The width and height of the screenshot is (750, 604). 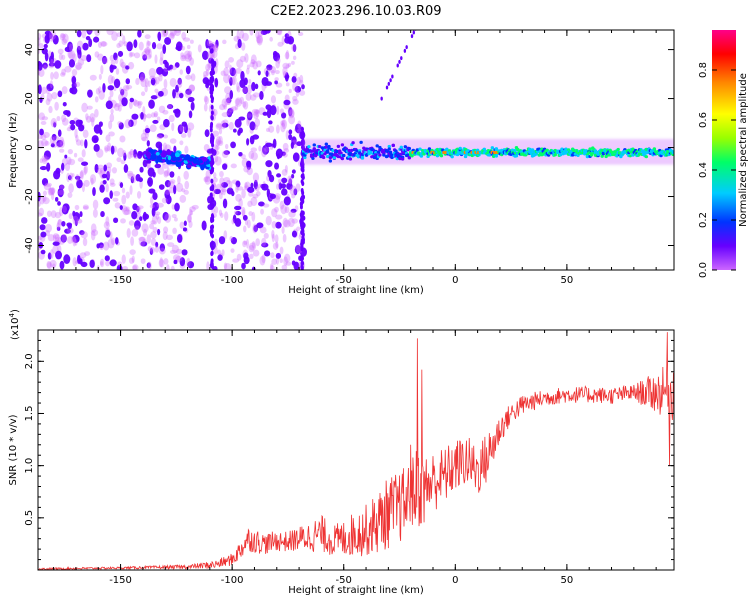 I want to click on x-tick-label: -150, so click(x=120, y=580).